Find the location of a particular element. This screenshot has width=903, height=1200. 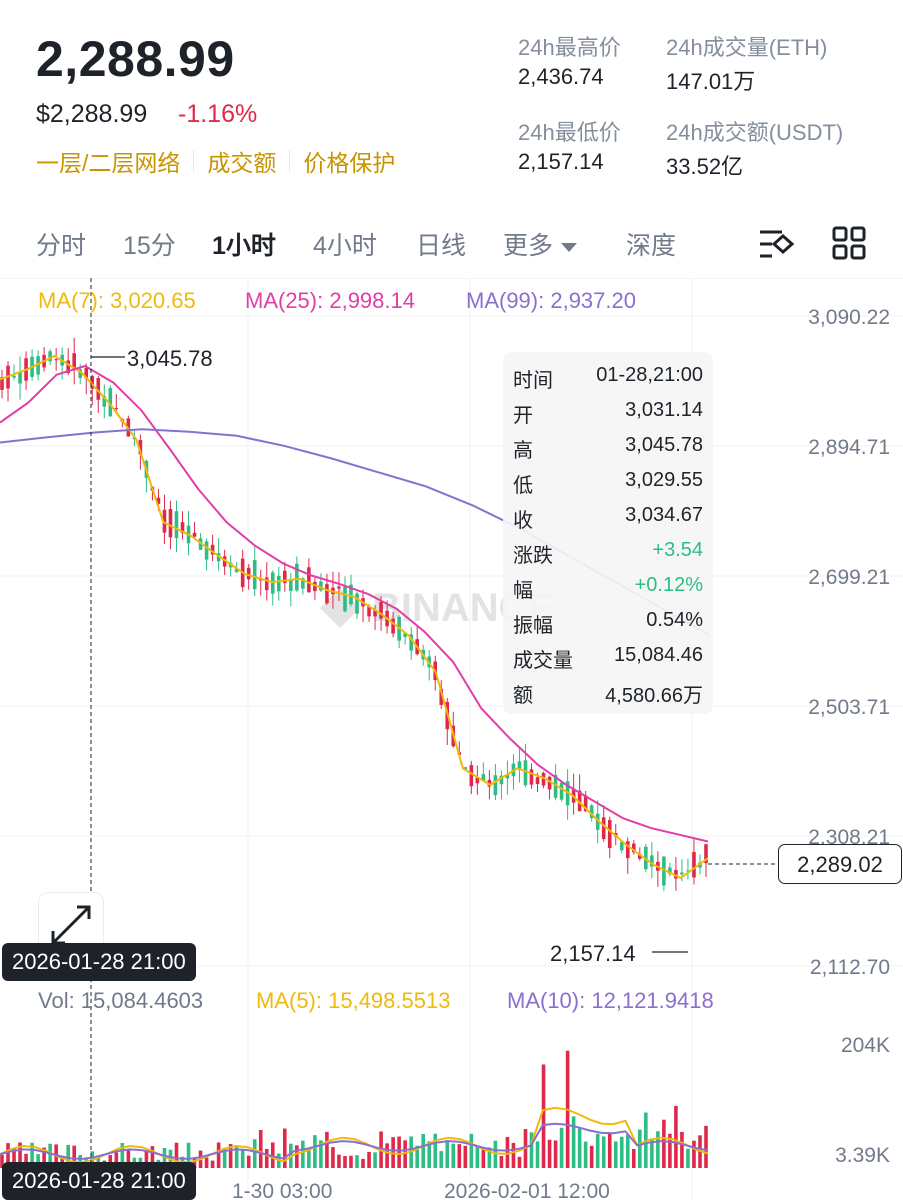

tooltip-row: 高 3,045.78 is located at coordinates (608, 448).